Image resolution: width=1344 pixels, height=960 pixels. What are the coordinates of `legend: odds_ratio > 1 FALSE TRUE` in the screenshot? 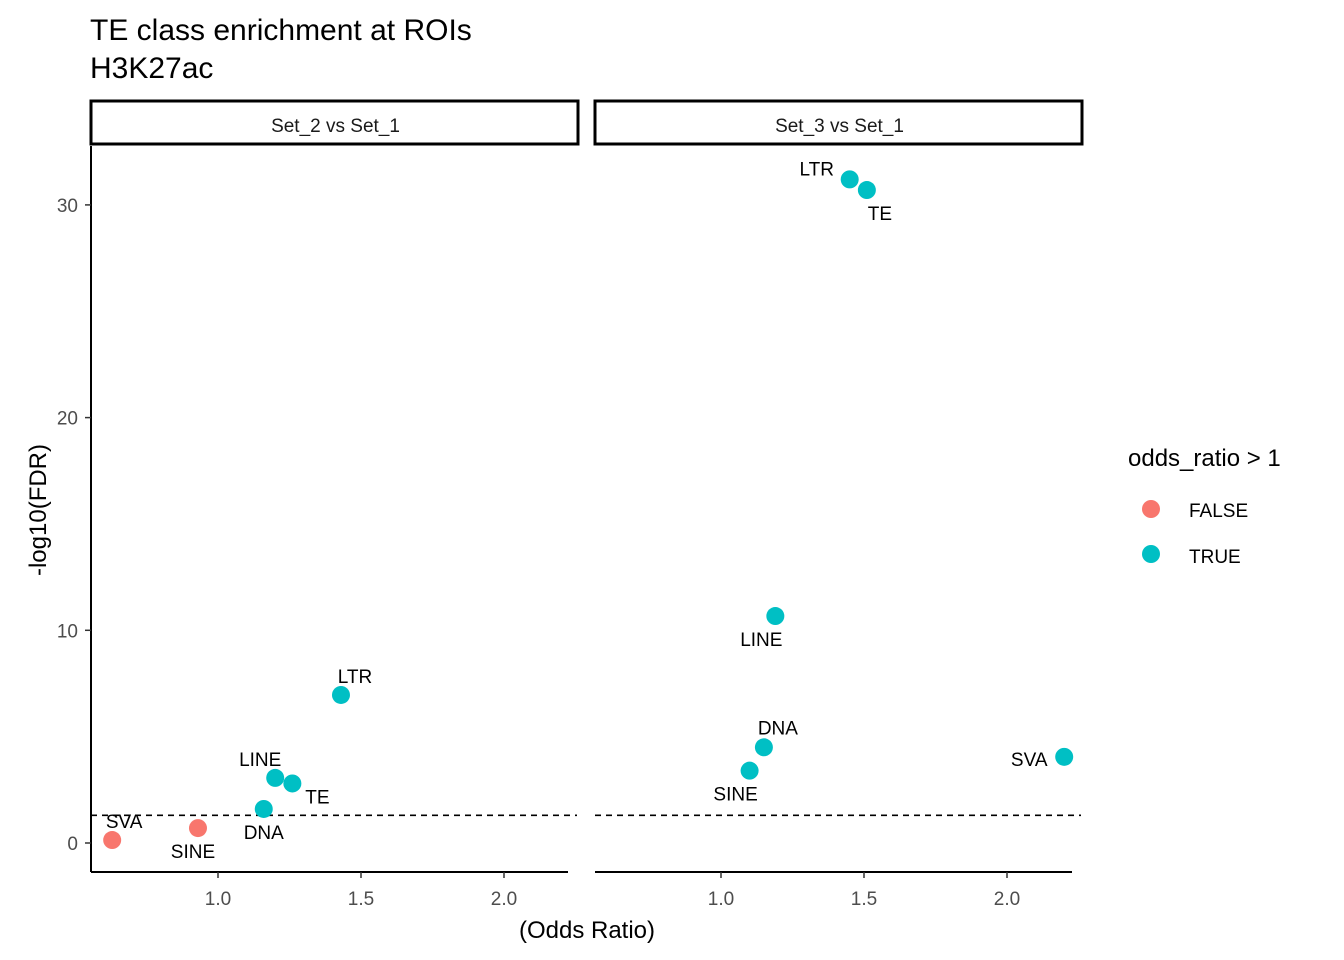 It's located at (1204, 506).